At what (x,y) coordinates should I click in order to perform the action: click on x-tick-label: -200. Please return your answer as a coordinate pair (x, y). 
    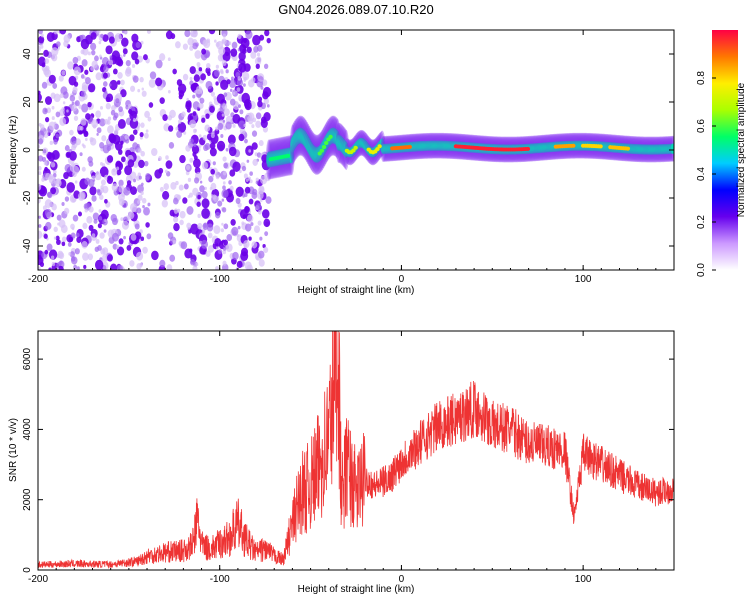
    Looking at the image, I should click on (38, 279).